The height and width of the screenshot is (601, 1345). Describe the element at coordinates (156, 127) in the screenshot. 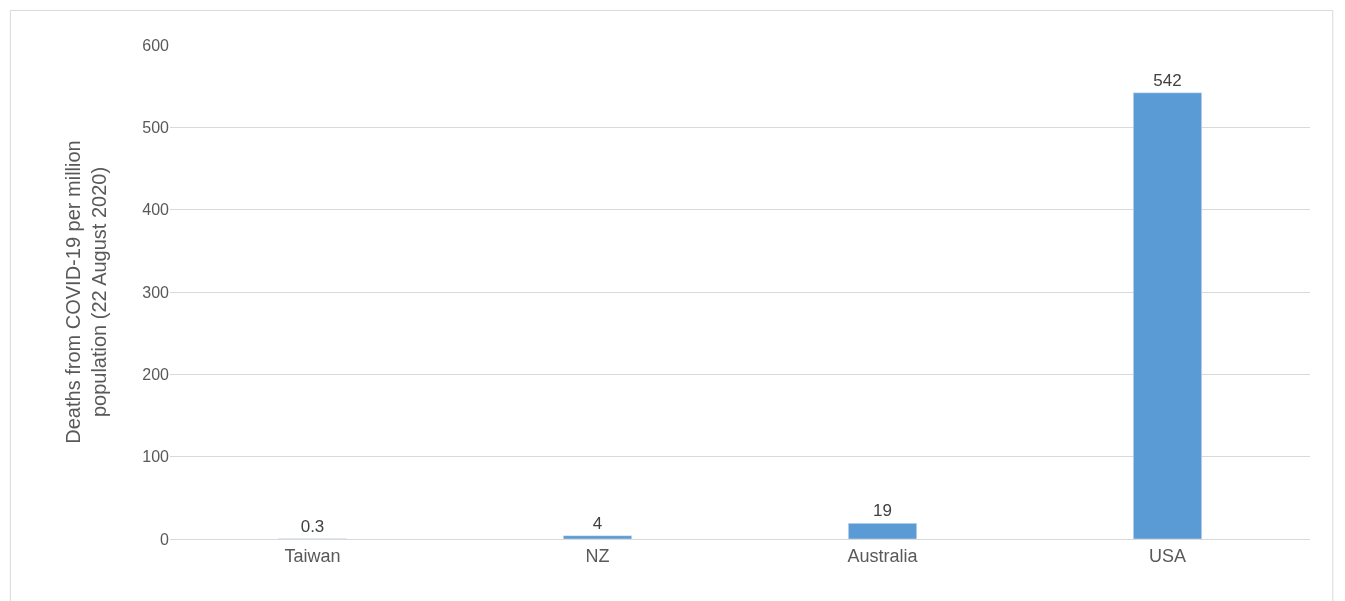

I see `y-tick-label: 500` at that location.